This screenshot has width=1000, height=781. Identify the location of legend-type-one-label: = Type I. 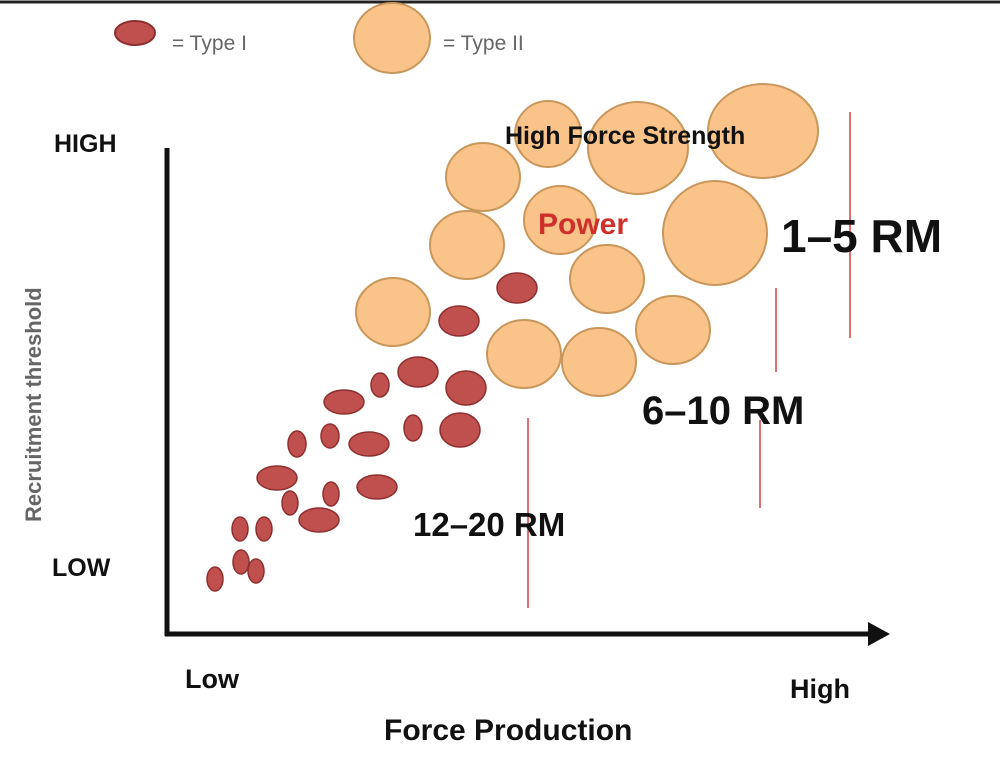
(209, 43).